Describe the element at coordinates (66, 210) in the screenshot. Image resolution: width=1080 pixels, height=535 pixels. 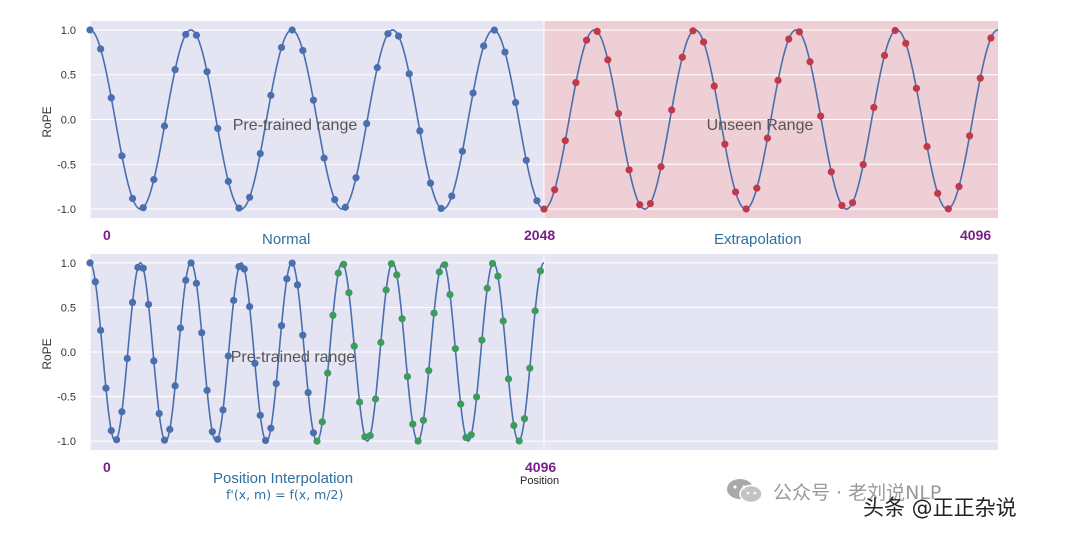
I see `y-tick-label: -1.0` at that location.